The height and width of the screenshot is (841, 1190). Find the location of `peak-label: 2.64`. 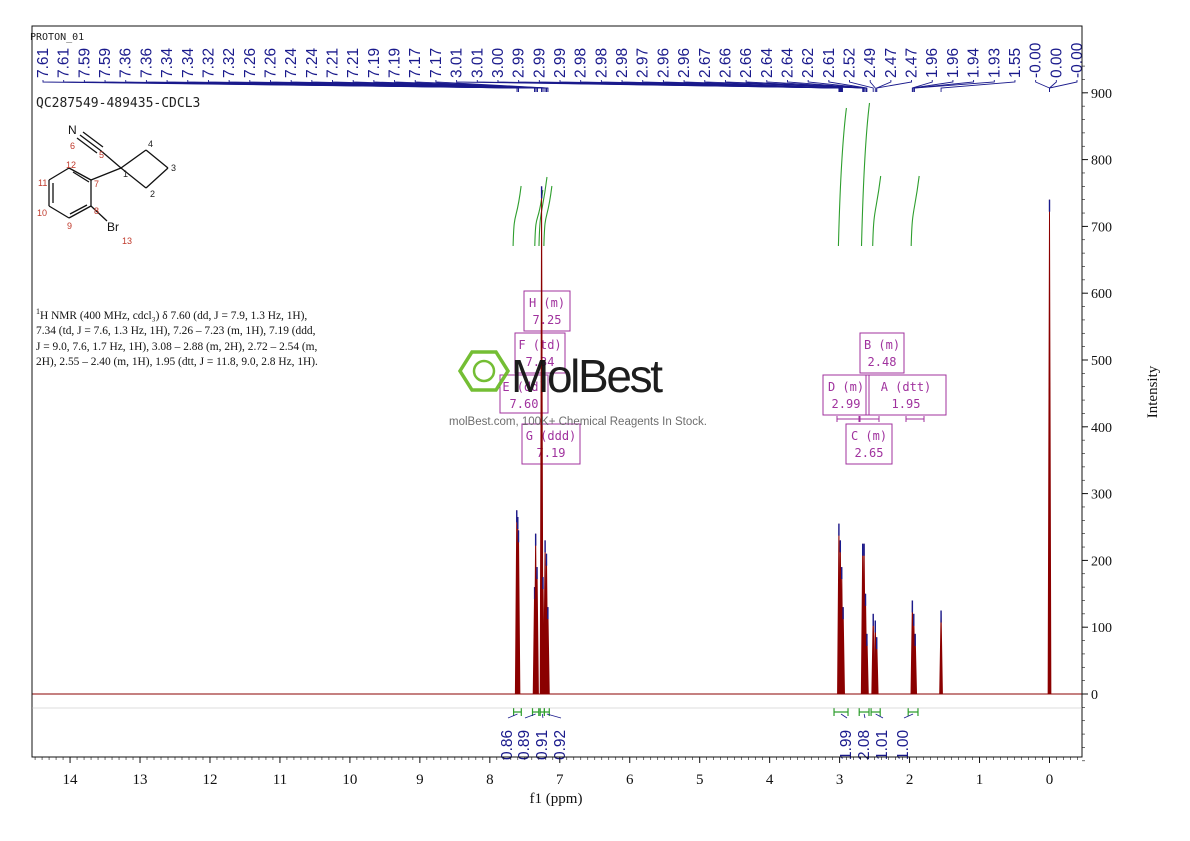

peak-label: 2.64 is located at coordinates (767, 62).